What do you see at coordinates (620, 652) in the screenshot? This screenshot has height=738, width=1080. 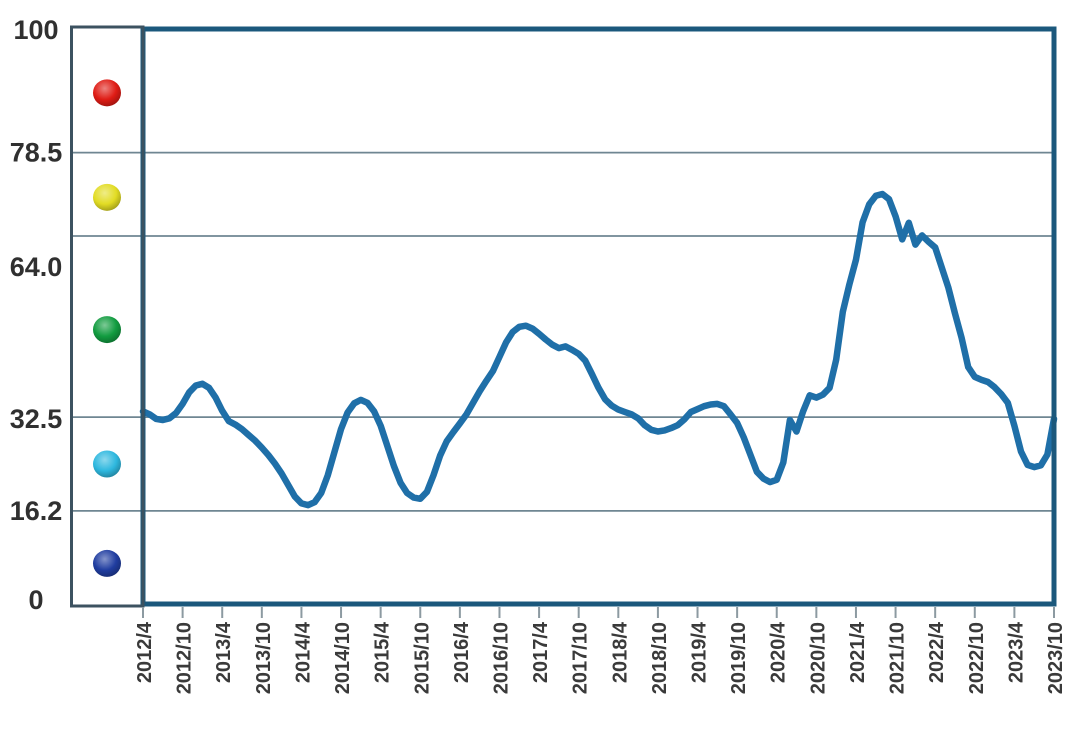 I see `x-tick-label: 2018/4` at bounding box center [620, 652].